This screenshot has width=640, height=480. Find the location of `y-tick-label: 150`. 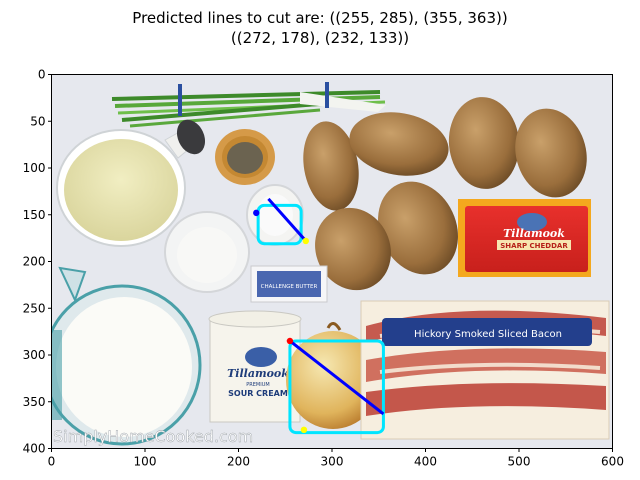

y-tick-label: 150 is located at coordinates (34, 215).